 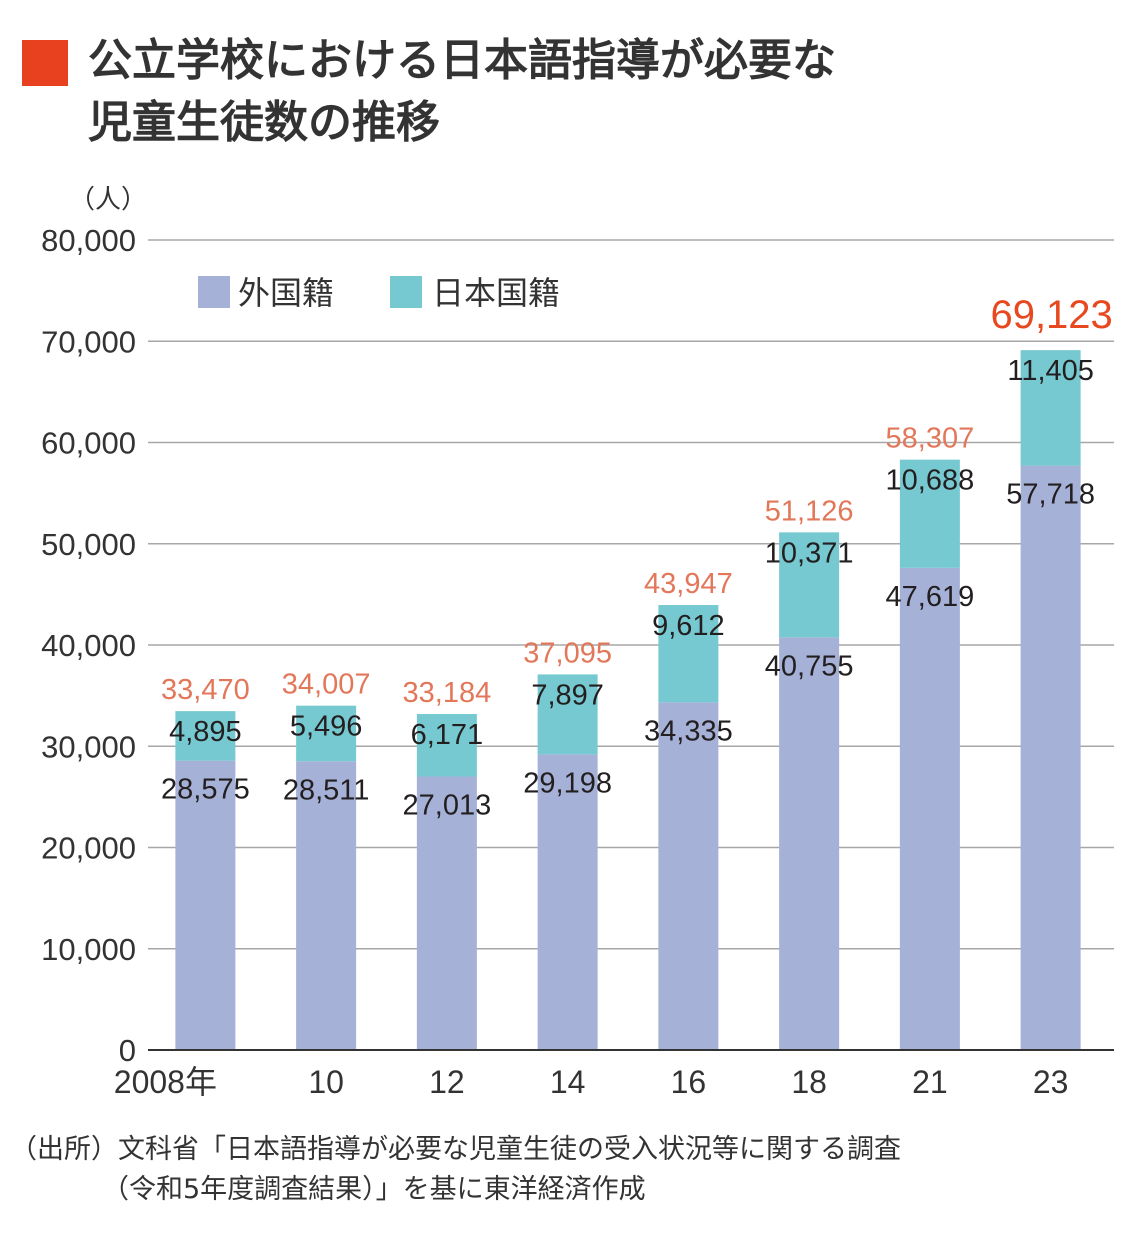 I want to click on source-line-2: （令和5年度調査結果）」を基に東洋経済作成, so click(x=374, y=1189).